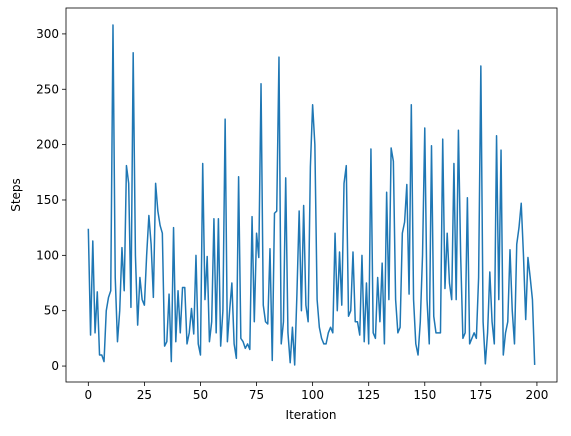 The image size is (571, 436). What do you see at coordinates (144, 395) in the screenshot?
I see `x-tick-label: 25` at bounding box center [144, 395].